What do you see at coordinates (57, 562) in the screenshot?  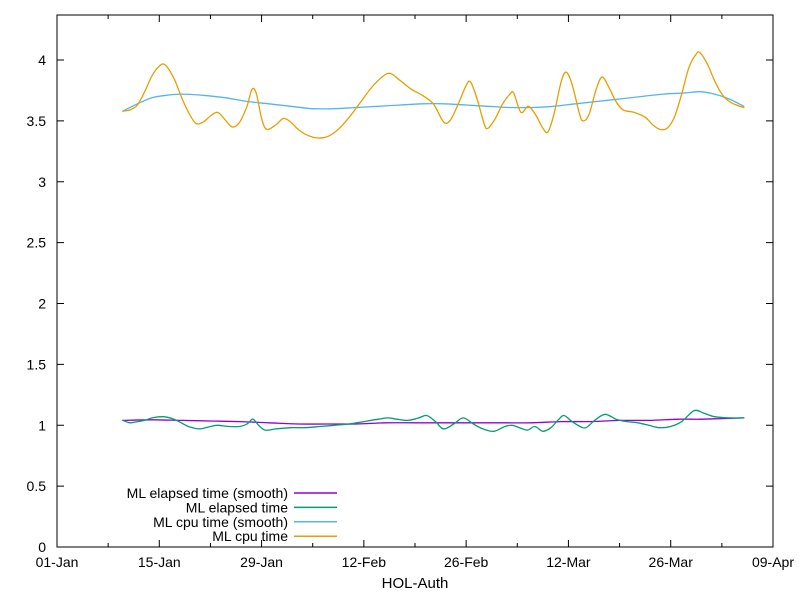 I see `x-tick-label: 01-Jan` at bounding box center [57, 562].